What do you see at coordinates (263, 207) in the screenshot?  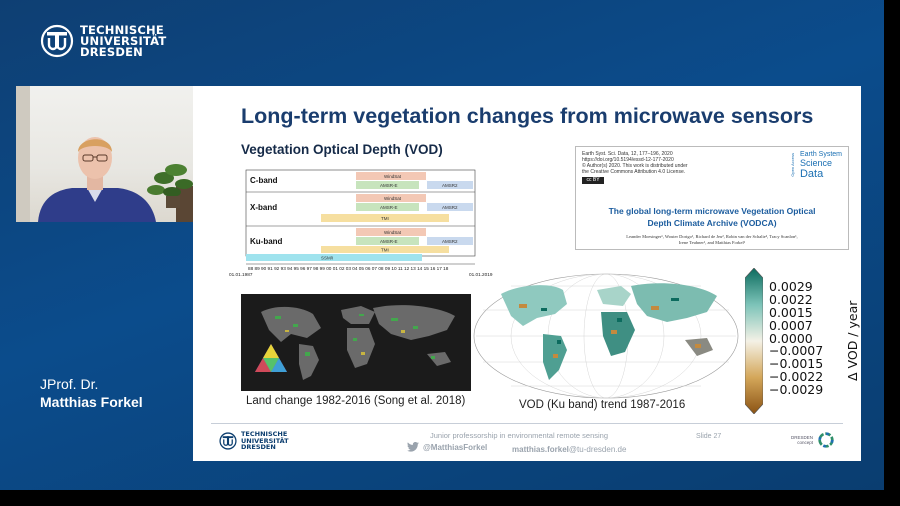 I see `band-label: X-band` at bounding box center [263, 207].